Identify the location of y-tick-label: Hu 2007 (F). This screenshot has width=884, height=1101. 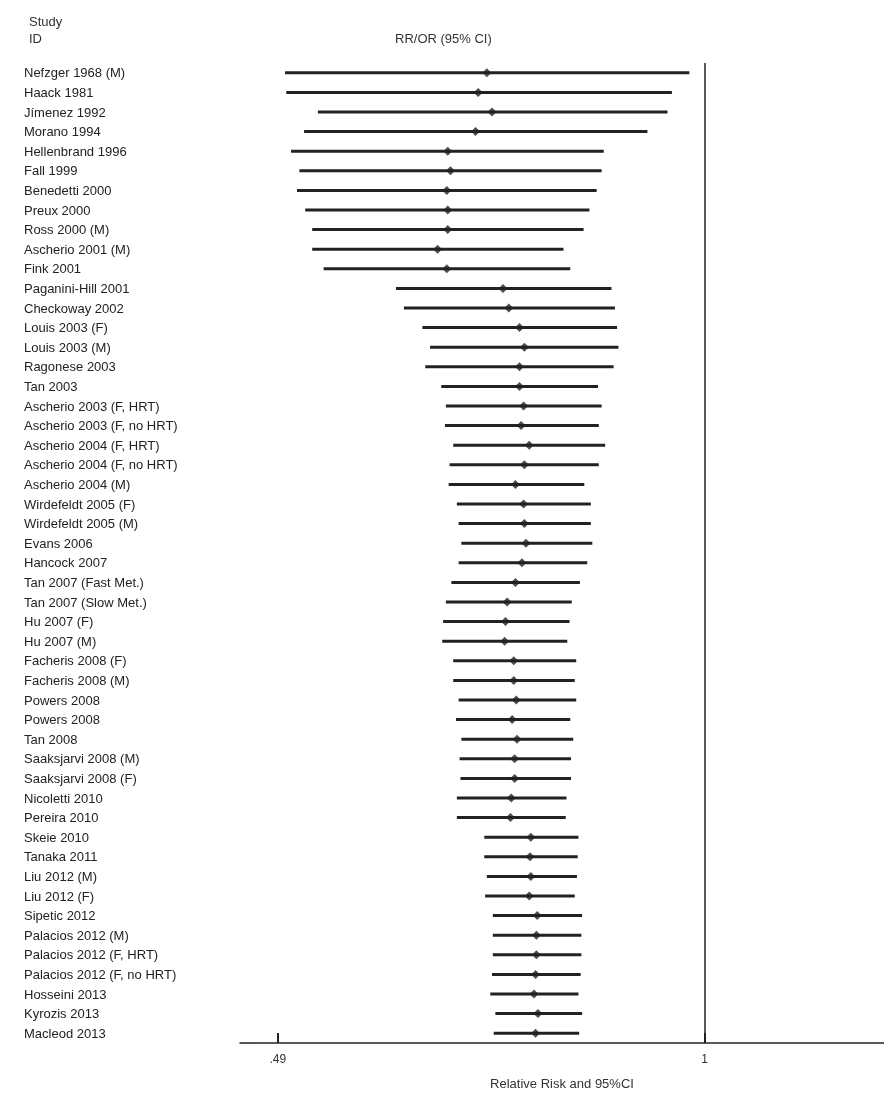
(59, 622).